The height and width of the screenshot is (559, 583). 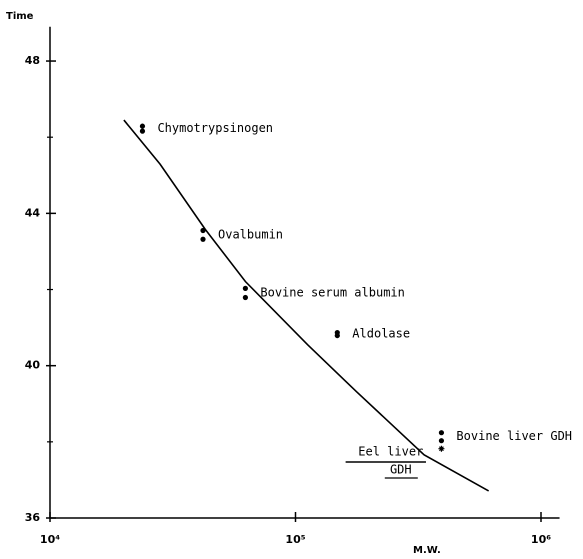 I want to click on point-label: Chymotrypsinogen, so click(x=215, y=128).